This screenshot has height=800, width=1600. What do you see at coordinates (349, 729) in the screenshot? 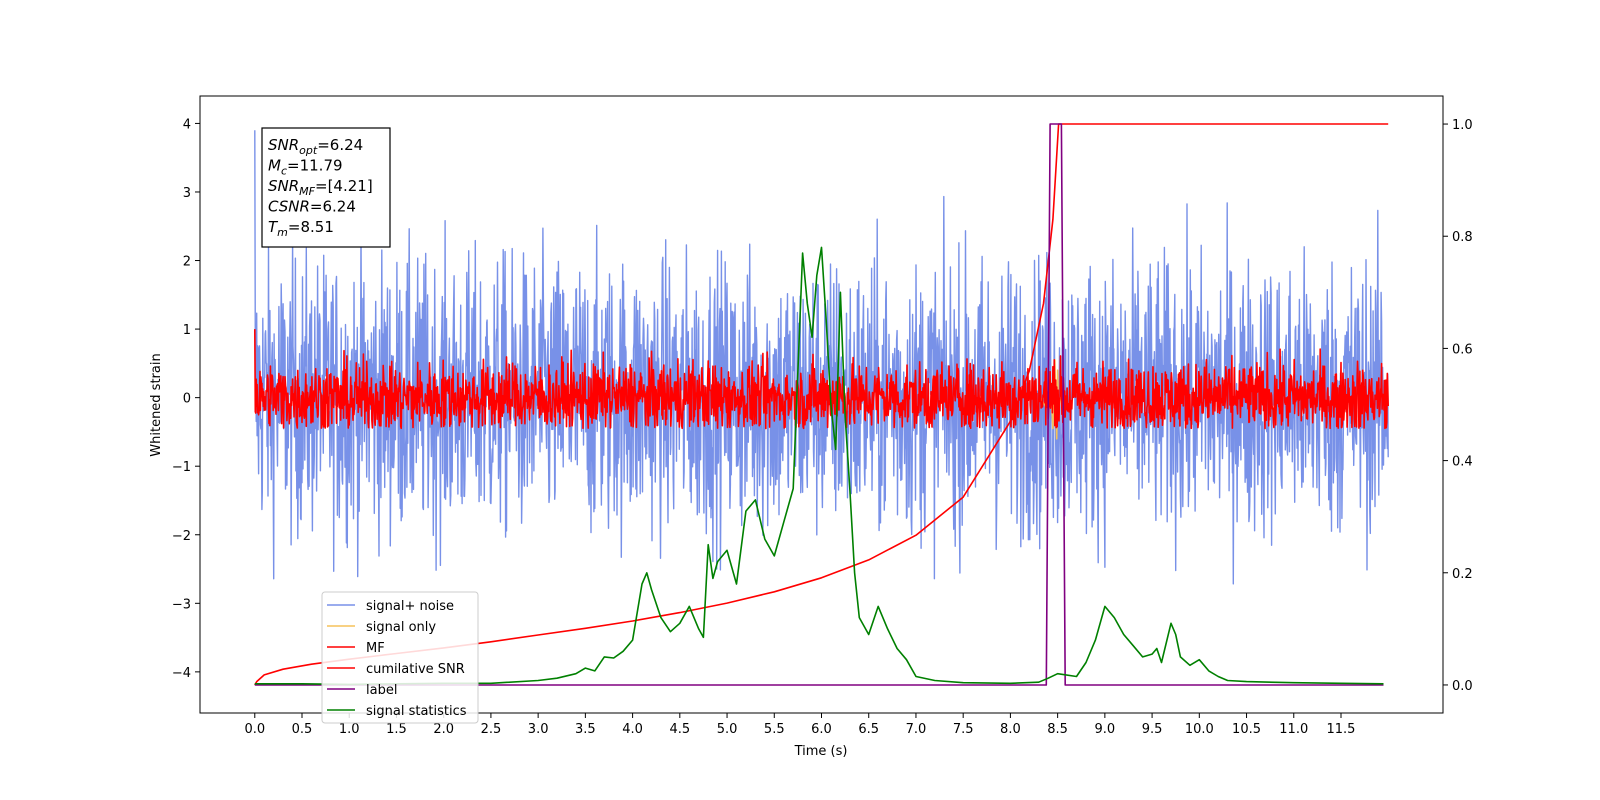
I see `x-tick-label: 1.0` at bounding box center [349, 729].